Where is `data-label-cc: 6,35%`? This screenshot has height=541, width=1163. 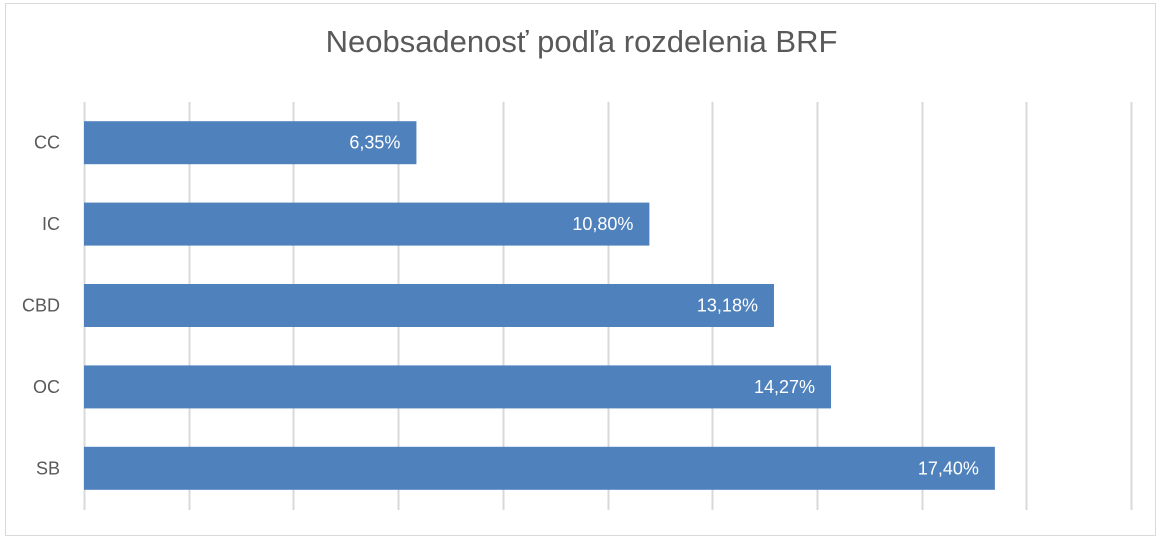 data-label-cc: 6,35% is located at coordinates (374, 143).